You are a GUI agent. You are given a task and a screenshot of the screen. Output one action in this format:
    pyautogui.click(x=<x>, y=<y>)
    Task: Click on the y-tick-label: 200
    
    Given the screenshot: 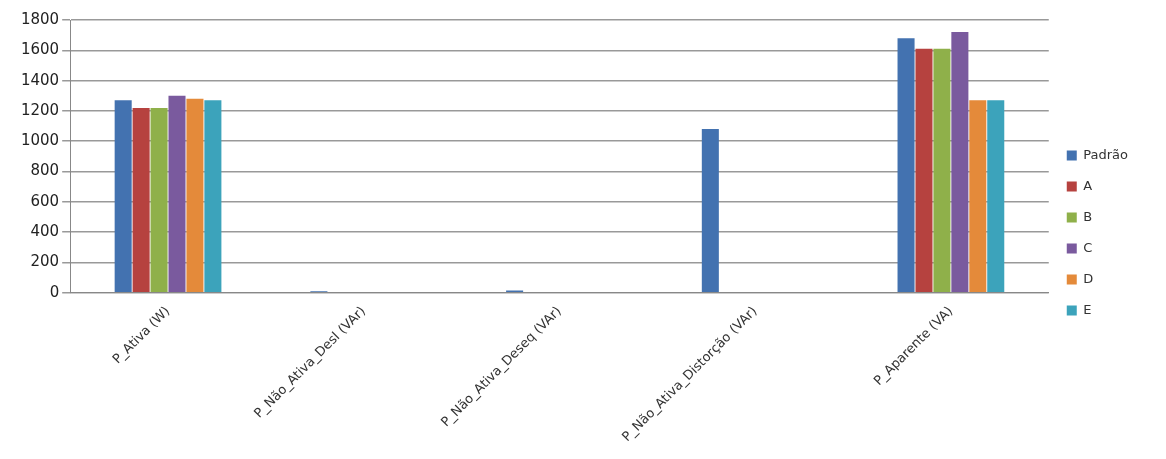 What is the action you would take?
    pyautogui.click(x=45, y=261)
    